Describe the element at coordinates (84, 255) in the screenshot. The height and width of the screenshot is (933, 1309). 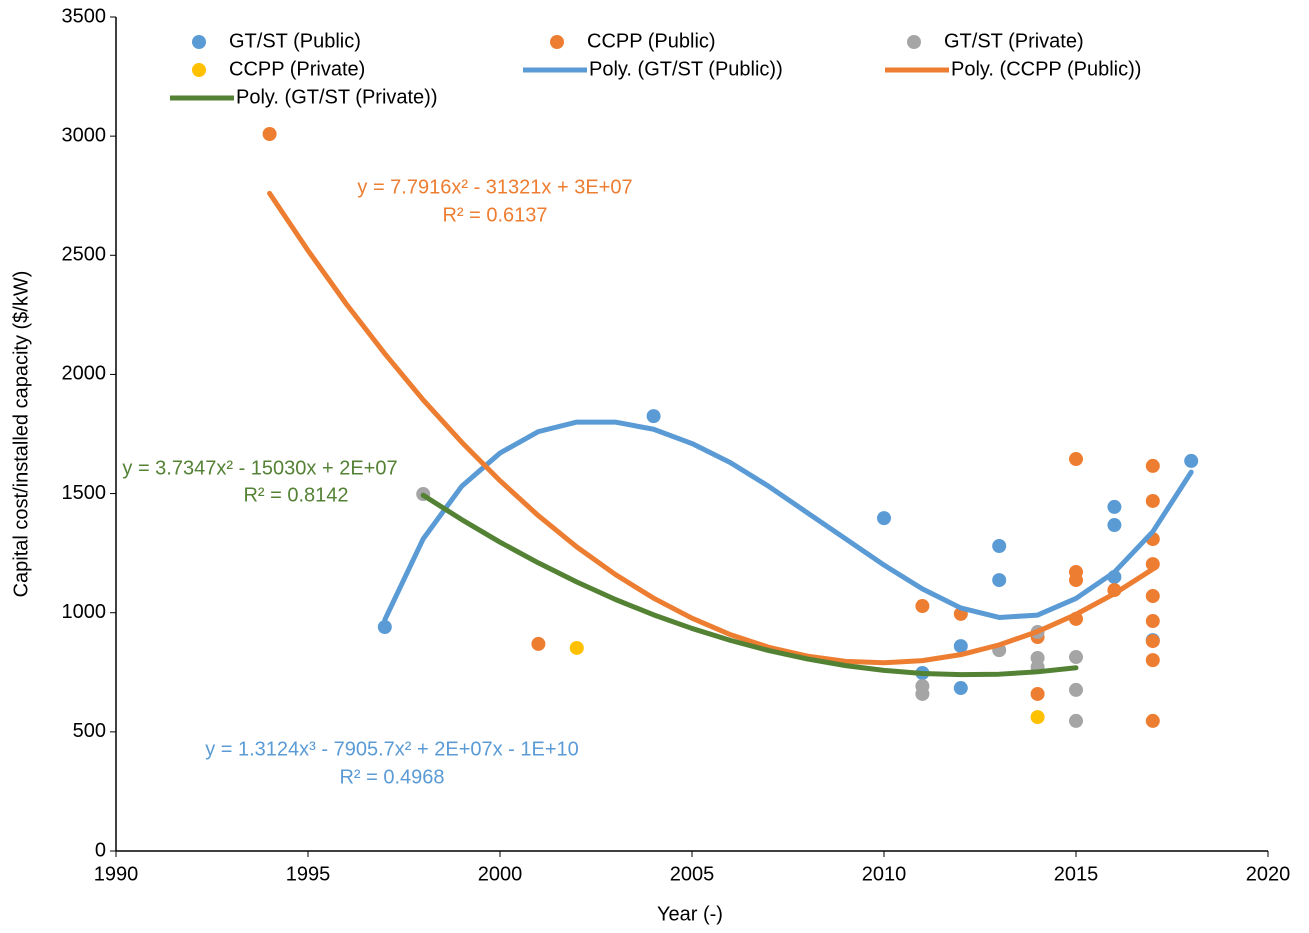
I see `y-tick-label: 2500` at that location.